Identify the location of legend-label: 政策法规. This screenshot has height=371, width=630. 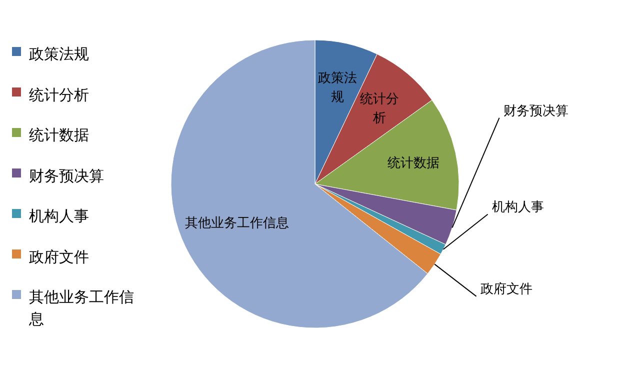
(59, 54).